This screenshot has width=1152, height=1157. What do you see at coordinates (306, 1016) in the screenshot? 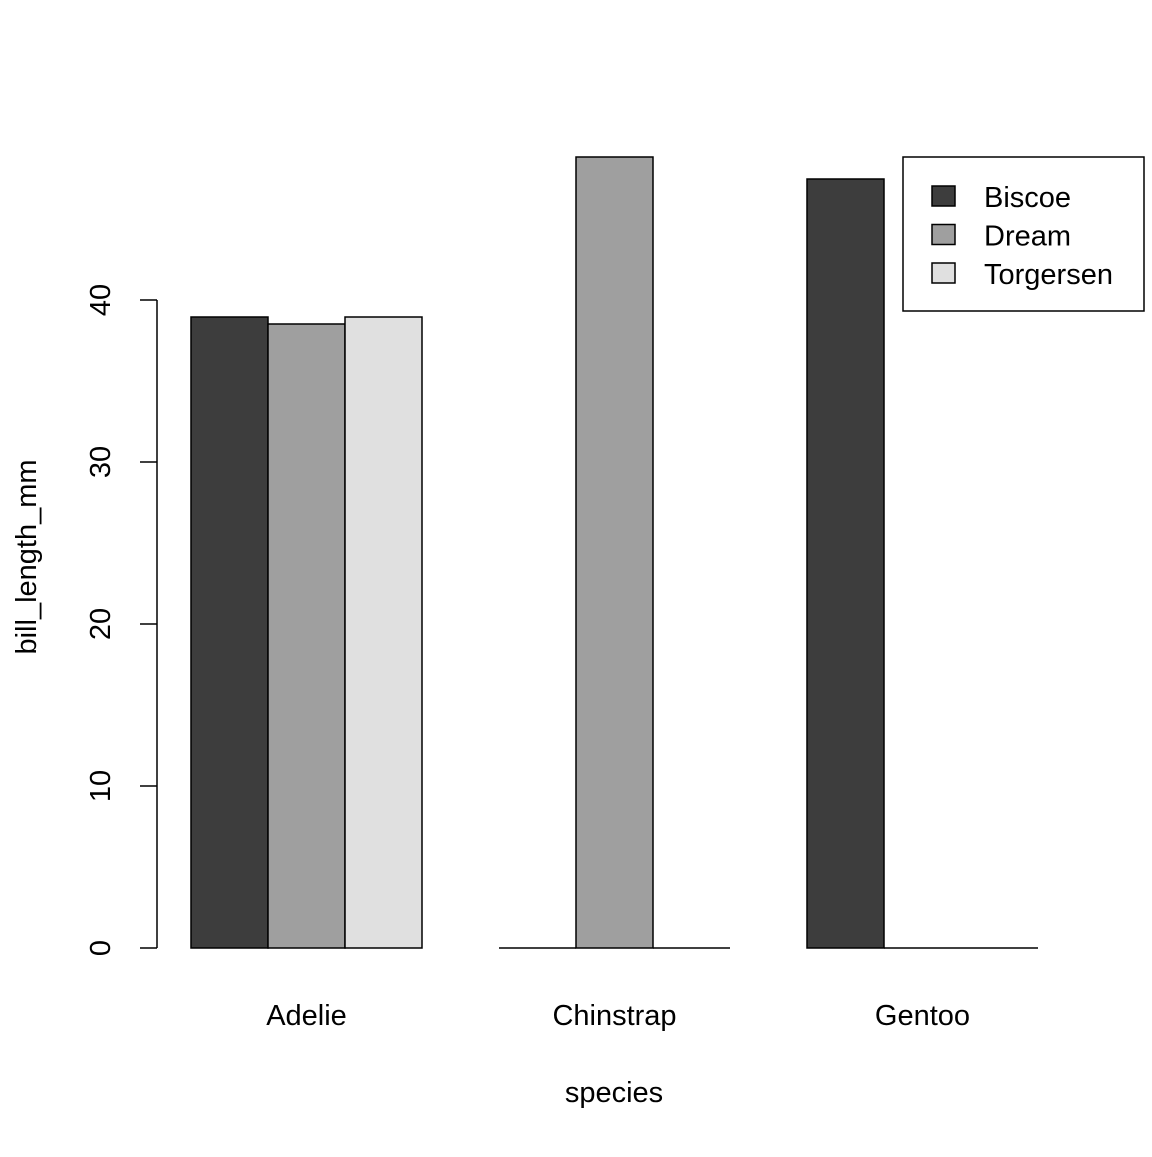
I see `x-tick-label: Adelie` at bounding box center [306, 1016].